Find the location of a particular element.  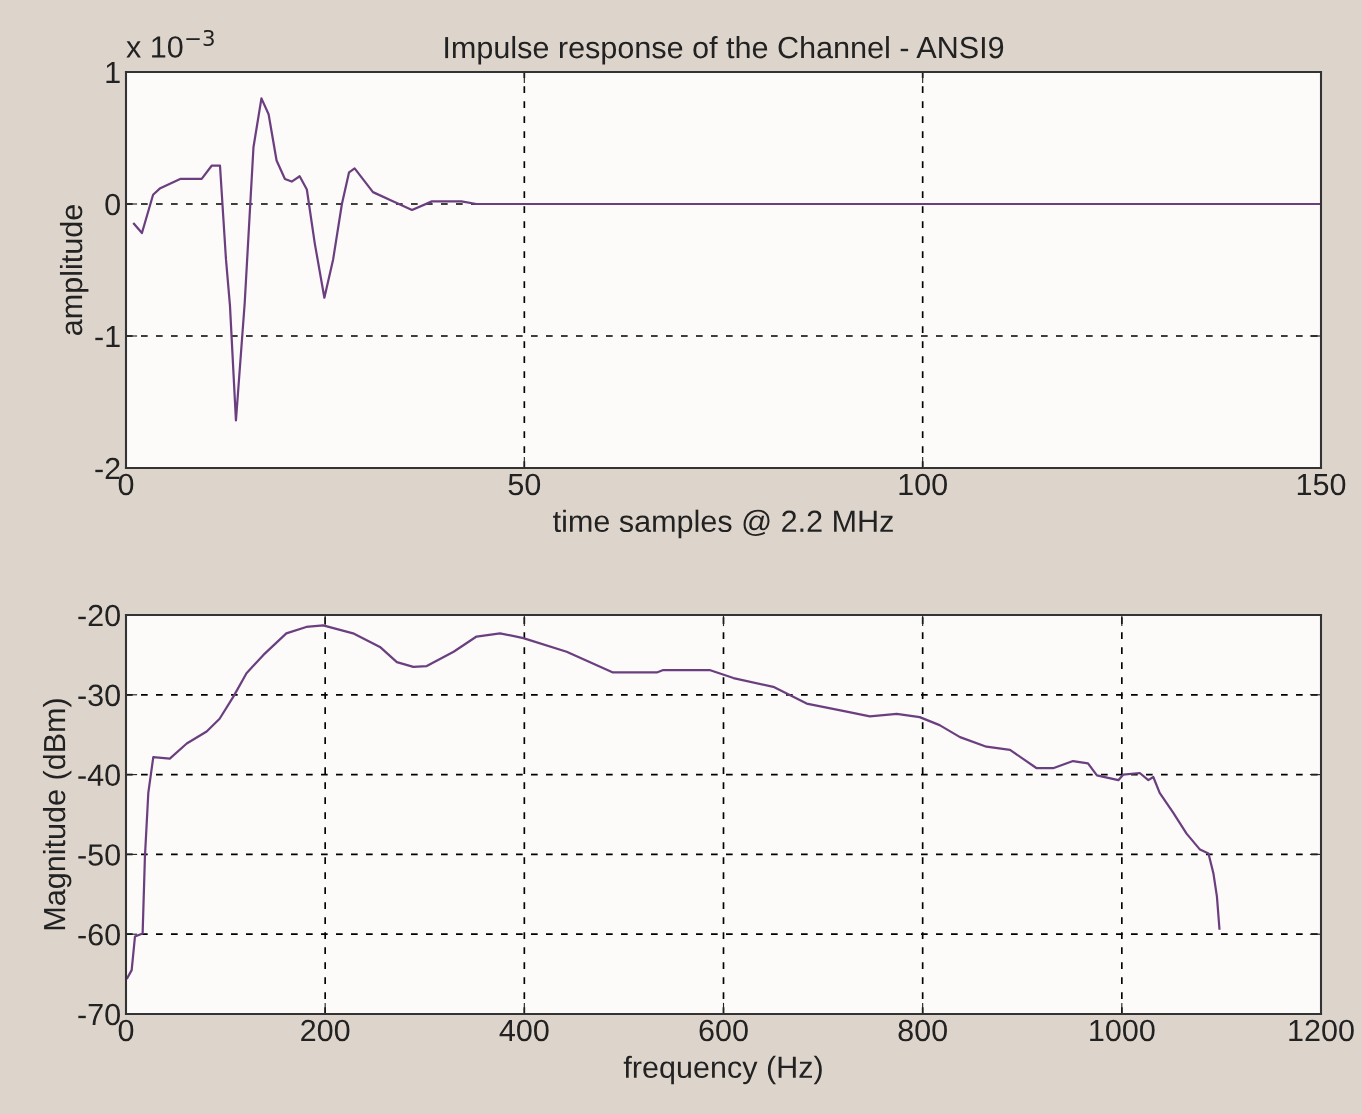

x-tick-label: 100 is located at coordinates (923, 484).